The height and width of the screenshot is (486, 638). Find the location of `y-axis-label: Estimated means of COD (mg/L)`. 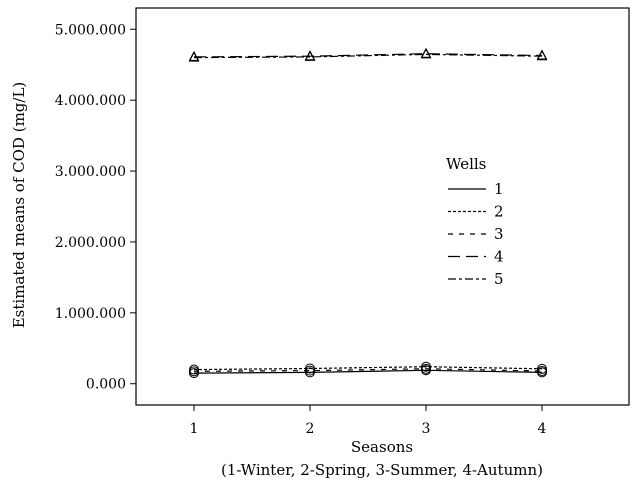

y-axis-label: Estimated means of COD (mg/L) is located at coordinates (19, 205).